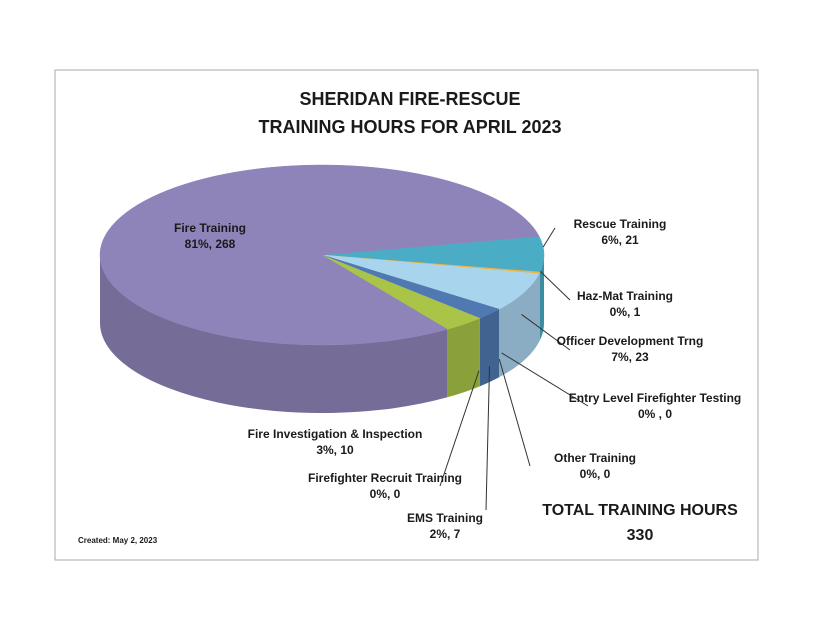 This screenshot has height=633, width=833. What do you see at coordinates (655, 414) in the screenshot?
I see `slice-value-label: 0% , 0` at bounding box center [655, 414].